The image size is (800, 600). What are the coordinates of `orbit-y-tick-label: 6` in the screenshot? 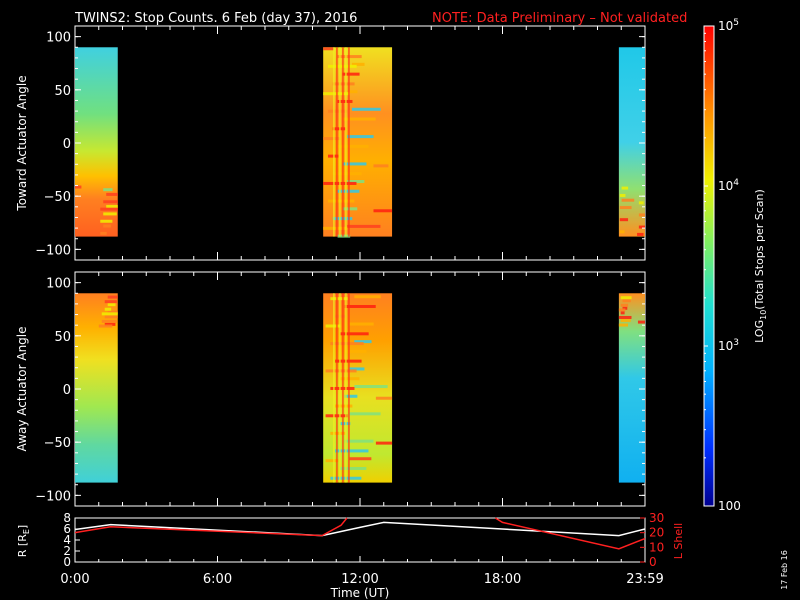 It's located at (67, 529).